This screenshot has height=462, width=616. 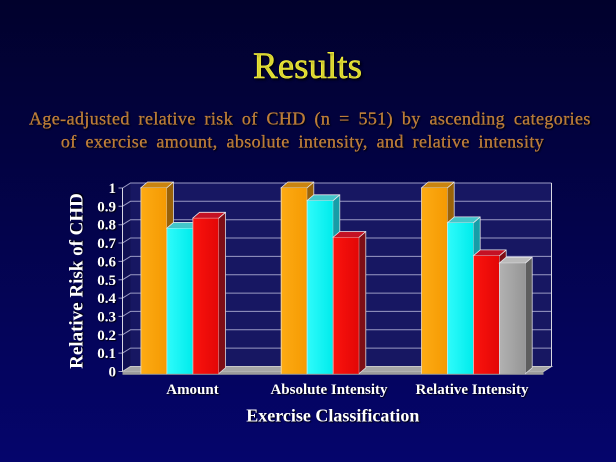 I want to click on svg-text: 0.3, so click(x=106, y=317).